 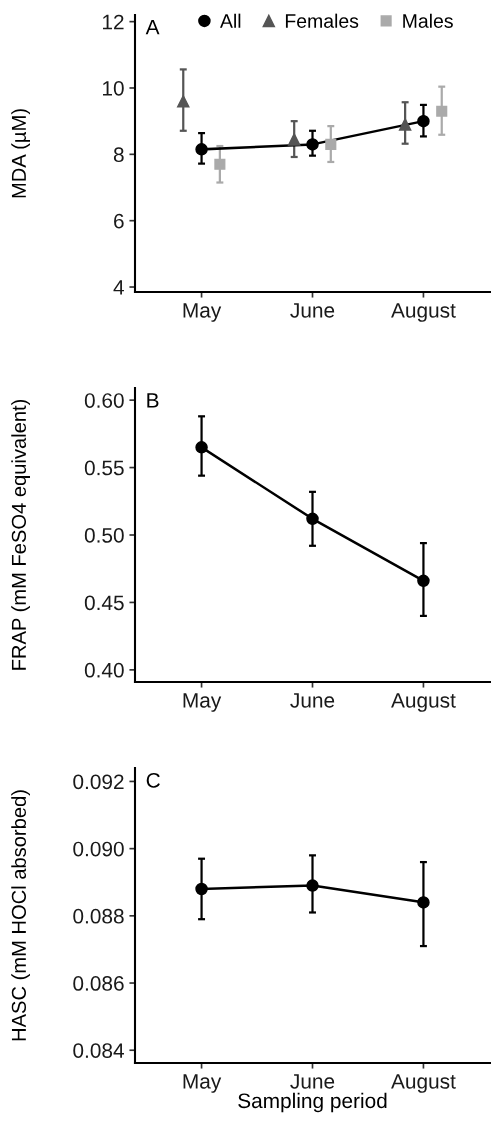 What do you see at coordinates (20, 915) in the screenshot?
I see `y-axis-title: HASC (mM HOCl absorbed)` at bounding box center [20, 915].